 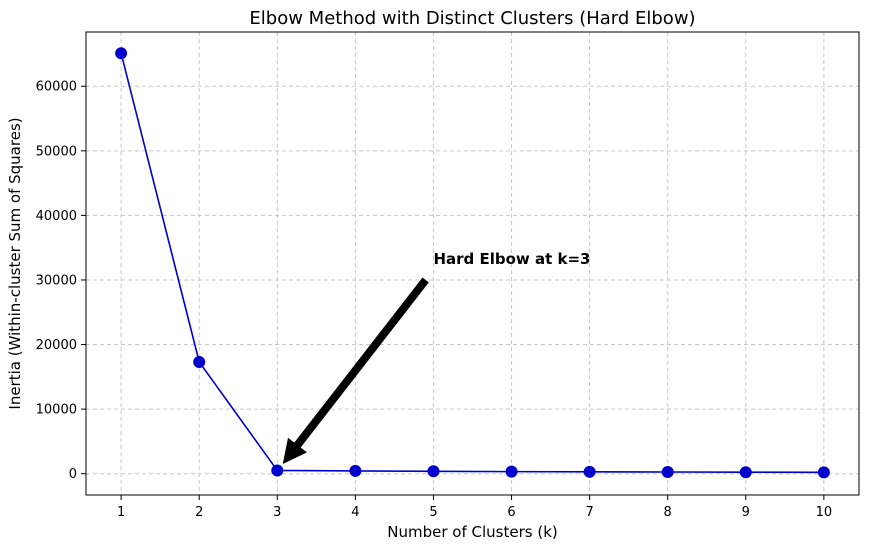 What do you see at coordinates (824, 512) in the screenshot?
I see `x-tick-label: 10` at bounding box center [824, 512].